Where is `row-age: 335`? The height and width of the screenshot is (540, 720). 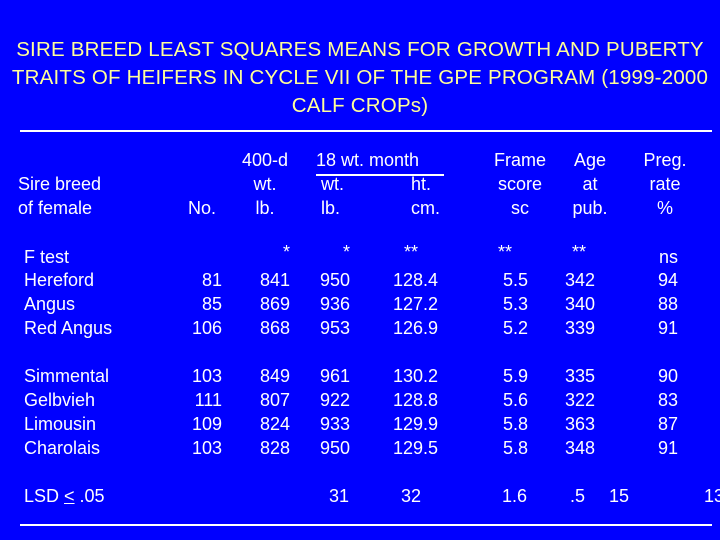 row-age: 335 is located at coordinates (579, 376).